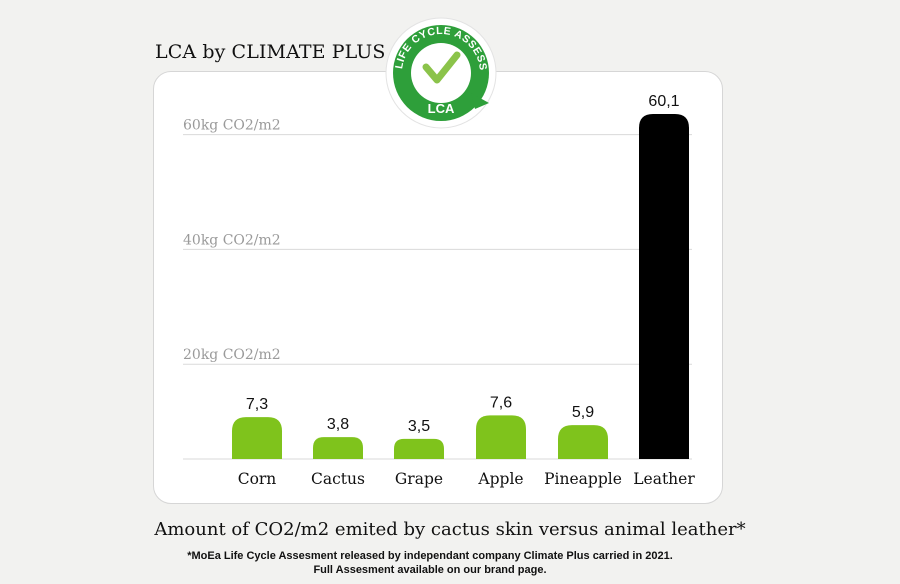 The width and height of the screenshot is (900, 584). I want to click on bar-corn, so click(257, 438).